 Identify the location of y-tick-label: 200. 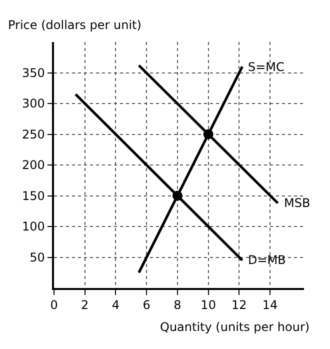
(33, 165).